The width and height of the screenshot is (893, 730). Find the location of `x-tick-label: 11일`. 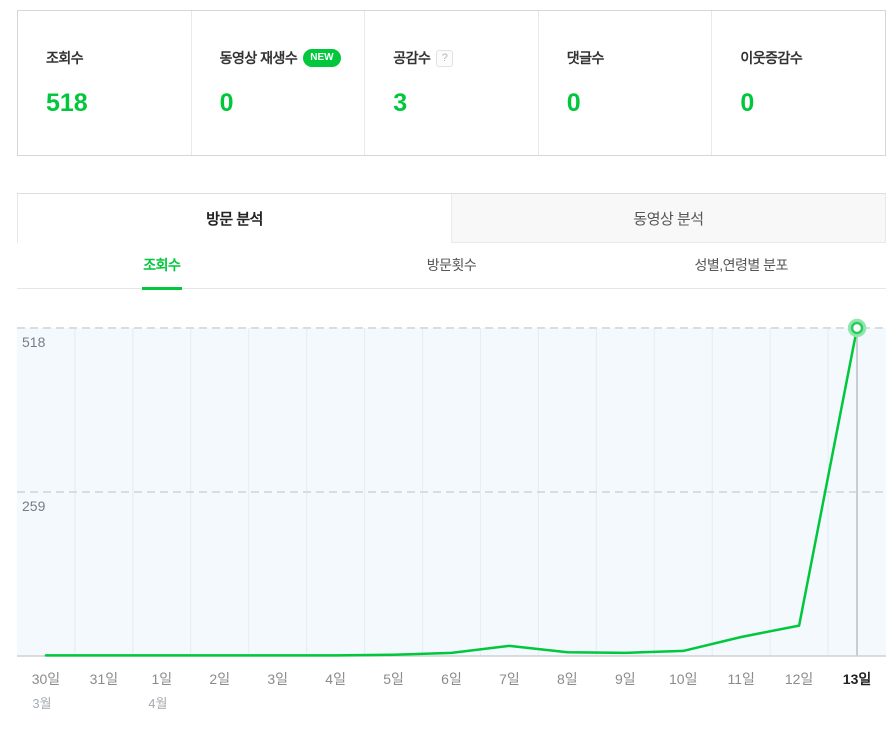

x-tick-label: 11일 is located at coordinates (740, 679).